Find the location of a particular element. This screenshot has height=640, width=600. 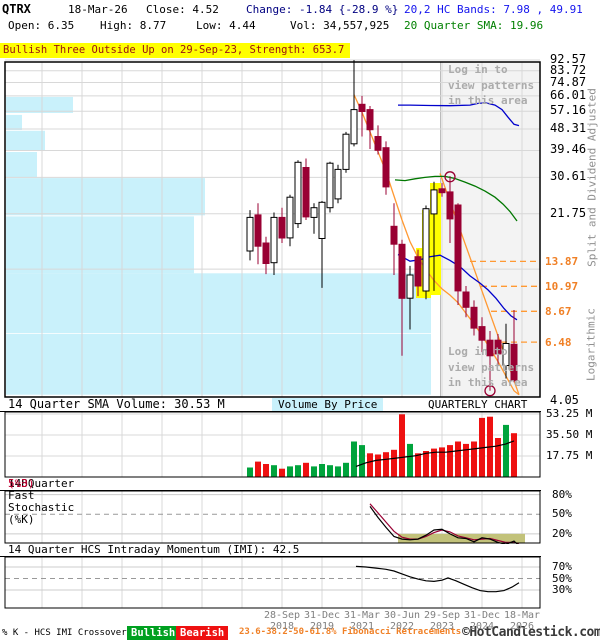

hc-lower-band-line is located at coordinates (457, 287).